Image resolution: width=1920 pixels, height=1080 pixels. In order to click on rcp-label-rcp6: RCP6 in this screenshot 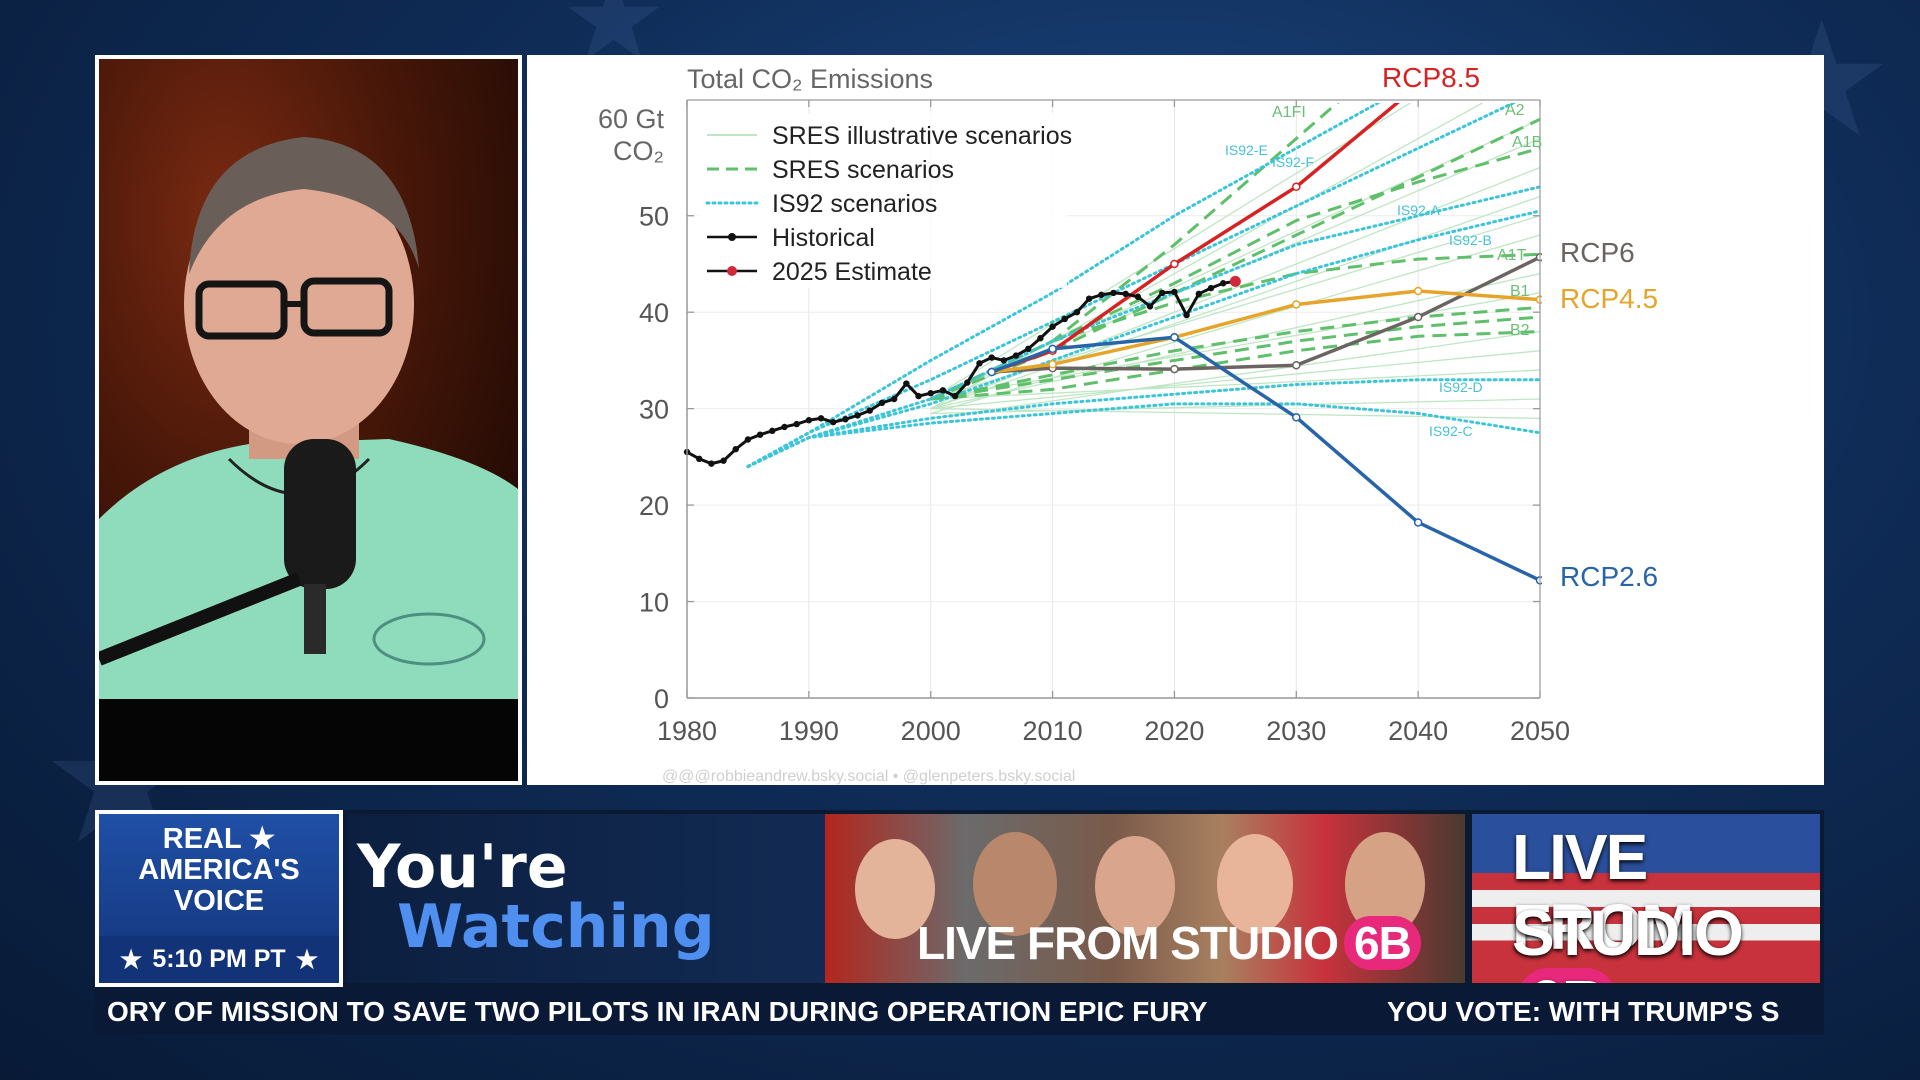, I will do `click(1597, 252)`.